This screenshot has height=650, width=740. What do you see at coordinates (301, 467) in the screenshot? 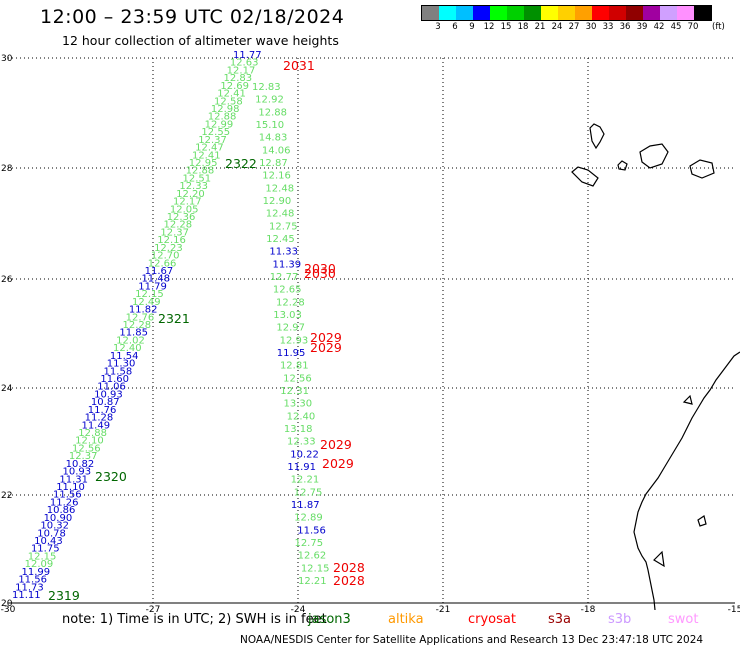
I see `wave-height-value: 11.91` at bounding box center [301, 467].